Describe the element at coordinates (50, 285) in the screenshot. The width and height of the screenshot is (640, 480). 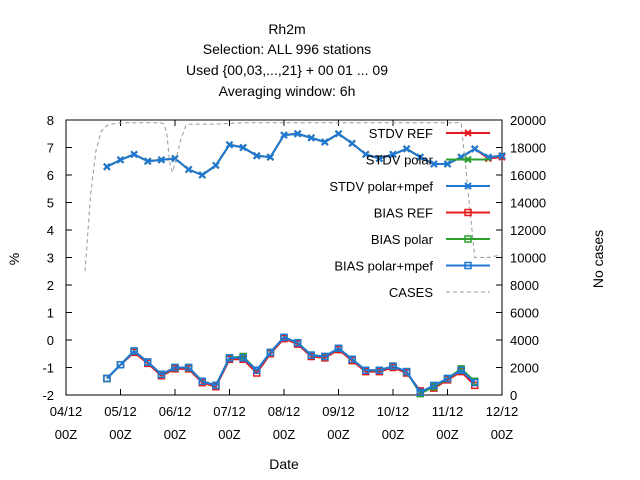
I see `y-tick-label: 2` at that location.